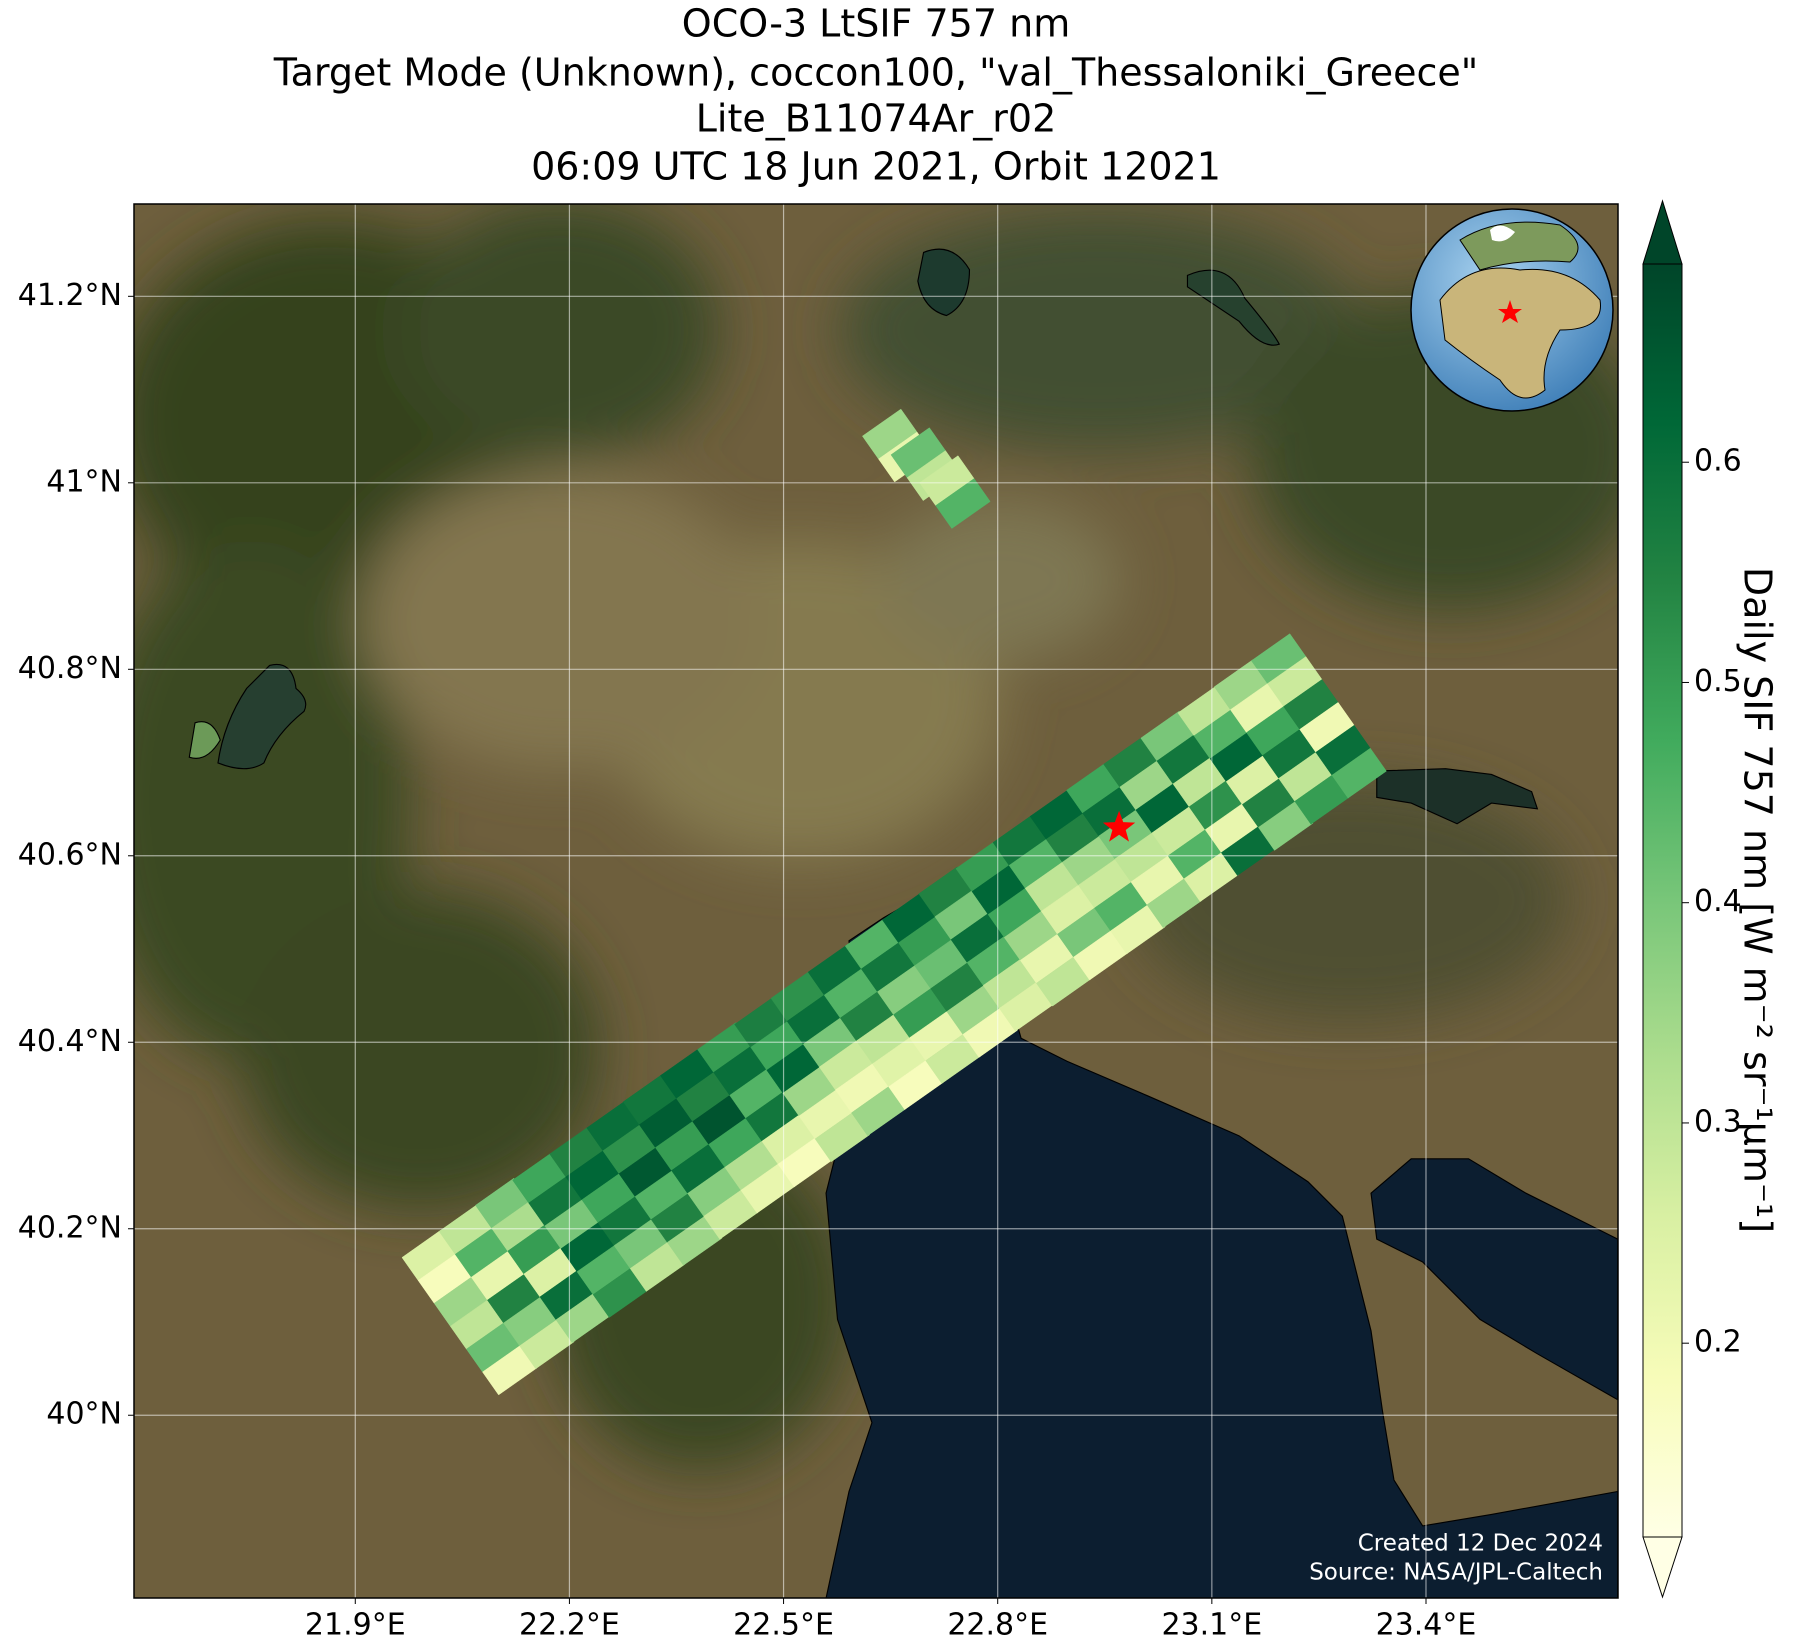 Image resolution: width=1799 pixels, height=1649 pixels. I want to click on y-tick-label: 40.6°N, so click(70, 854).